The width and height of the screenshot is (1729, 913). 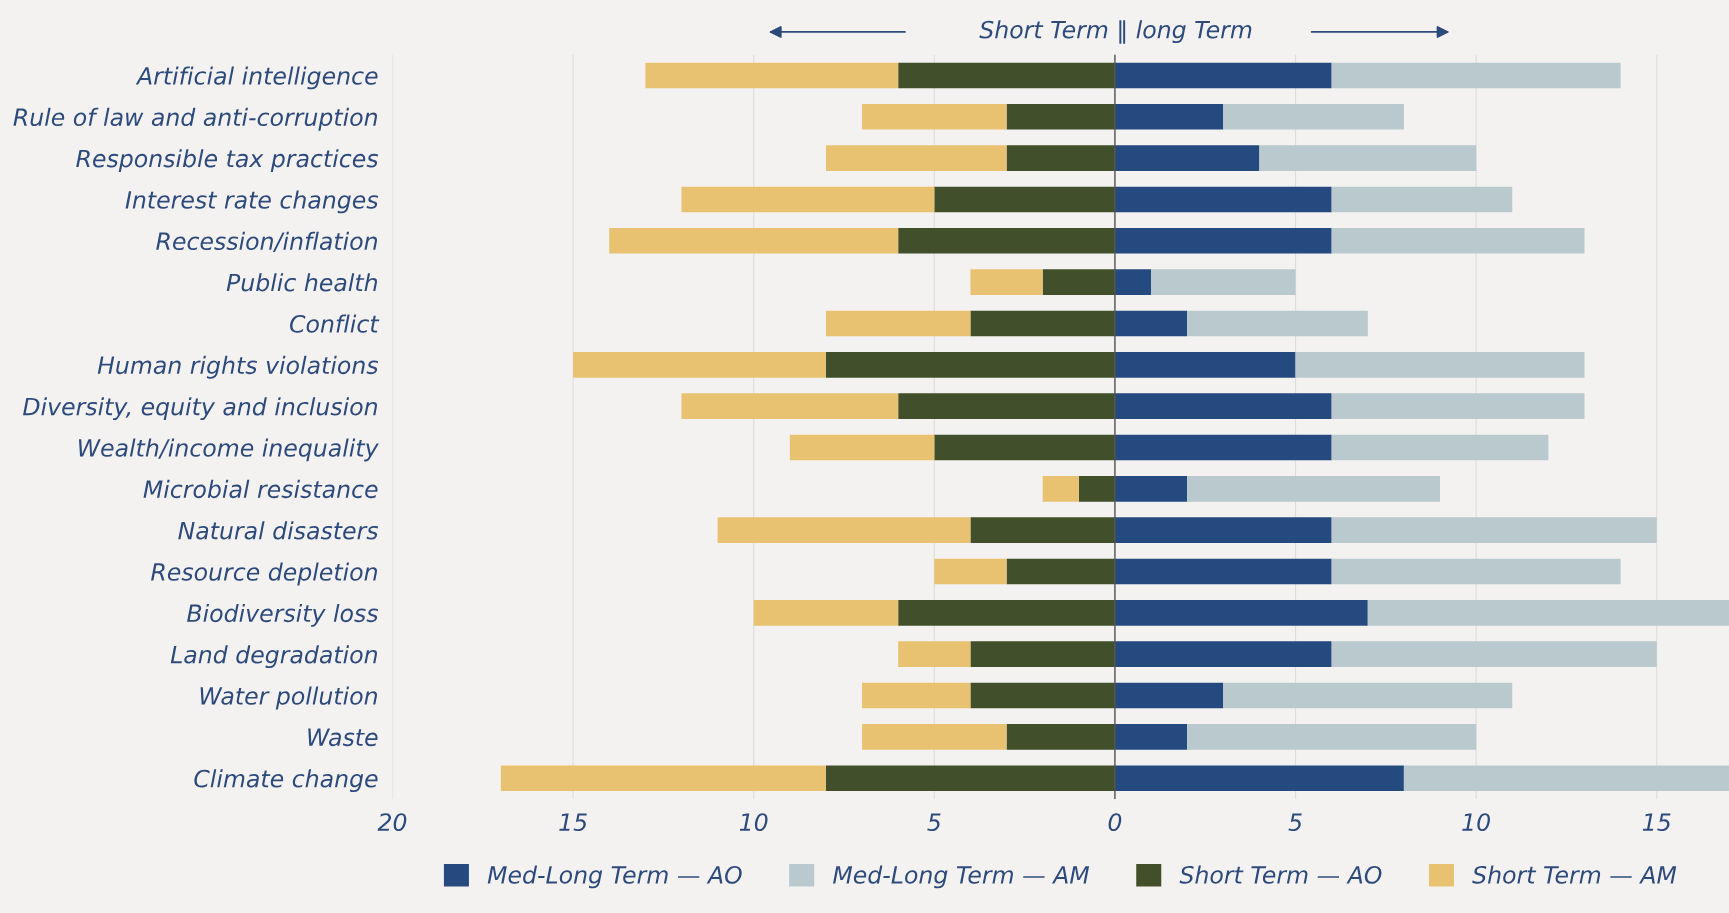 What do you see at coordinates (260, 489) in the screenshot?
I see `y-tick-label: Microbial resistance` at bounding box center [260, 489].